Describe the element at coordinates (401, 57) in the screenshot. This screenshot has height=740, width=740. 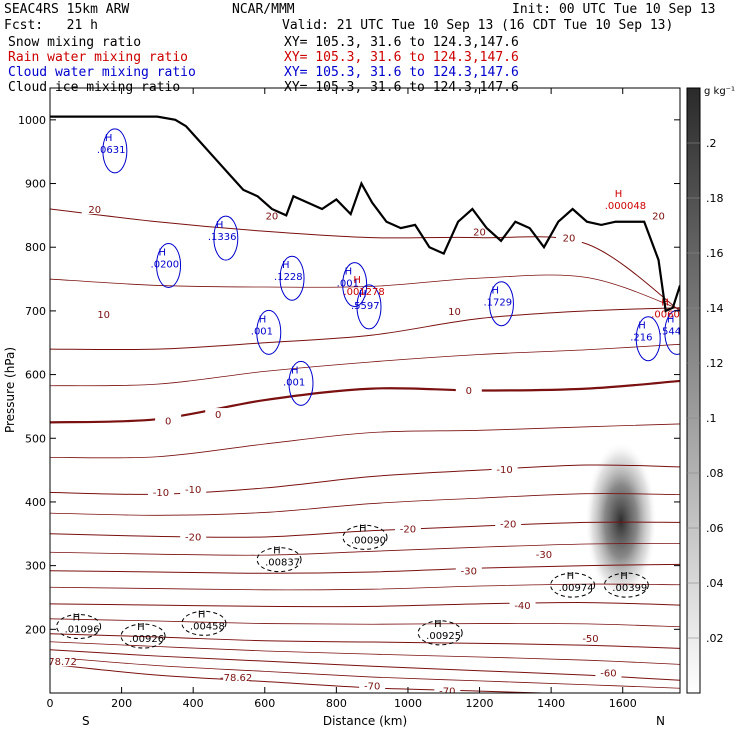
I see `field-rain-xy: XY= 105.3, 31.6 to 124.3,147.6` at that location.